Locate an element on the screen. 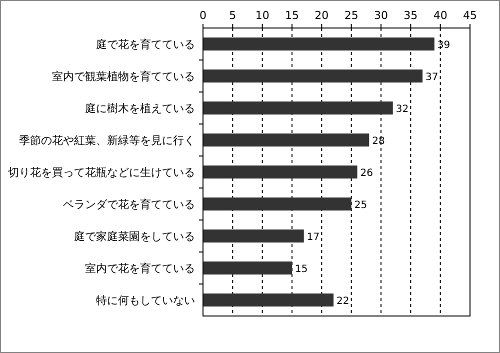 The height and width of the screenshot is (353, 500). x-tick-label: 10 is located at coordinates (262, 15).